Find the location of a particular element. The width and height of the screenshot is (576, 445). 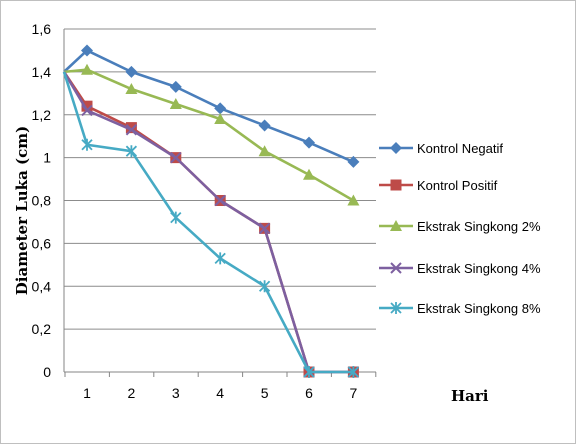

legend-item: Kontrol Positif is located at coordinates (438, 185).